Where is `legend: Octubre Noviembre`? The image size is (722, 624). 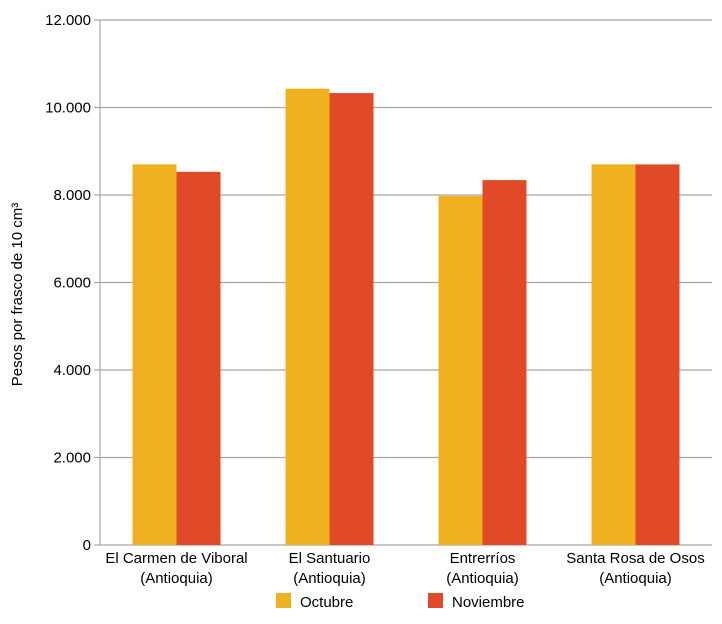 legend: Octubre Noviembre is located at coordinates (400, 602).